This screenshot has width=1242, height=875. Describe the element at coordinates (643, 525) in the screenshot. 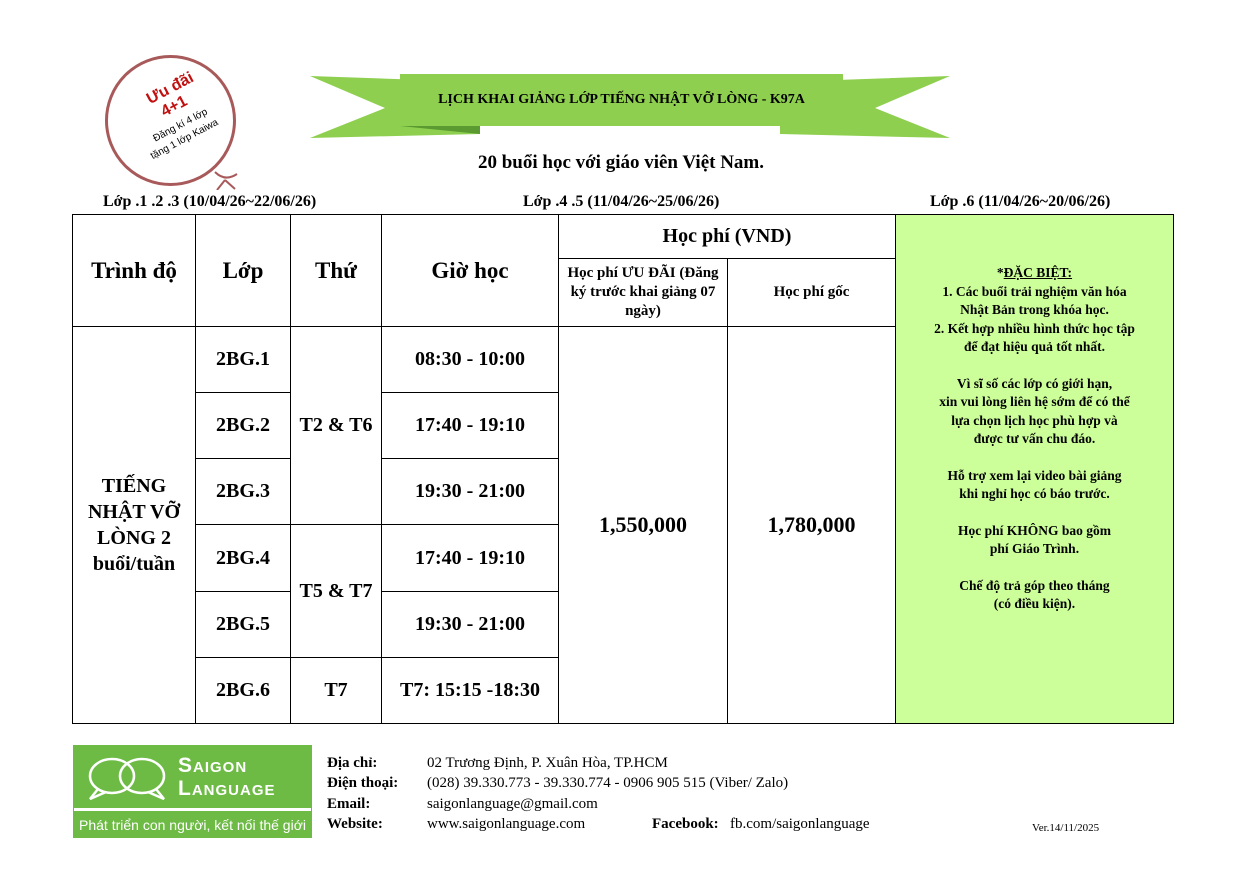

I see `fee-discount-cell: 1,550,000` at that location.